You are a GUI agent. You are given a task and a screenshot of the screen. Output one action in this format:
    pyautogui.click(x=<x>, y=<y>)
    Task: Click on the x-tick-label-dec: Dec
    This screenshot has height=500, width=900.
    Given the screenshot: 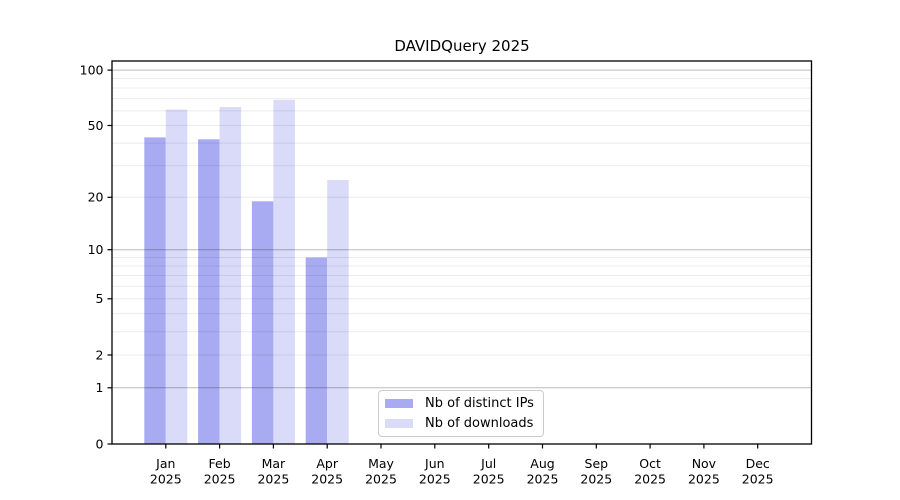 What is the action you would take?
    pyautogui.click(x=758, y=463)
    